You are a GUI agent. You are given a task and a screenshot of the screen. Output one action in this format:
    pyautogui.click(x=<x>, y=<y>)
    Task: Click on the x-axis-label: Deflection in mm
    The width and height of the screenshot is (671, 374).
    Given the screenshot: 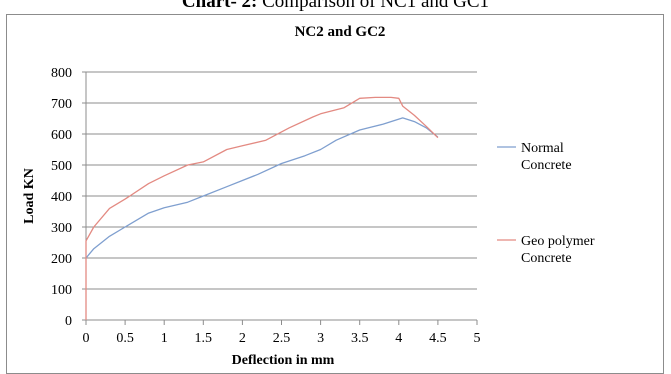 What is the action you would take?
    pyautogui.click(x=283, y=360)
    